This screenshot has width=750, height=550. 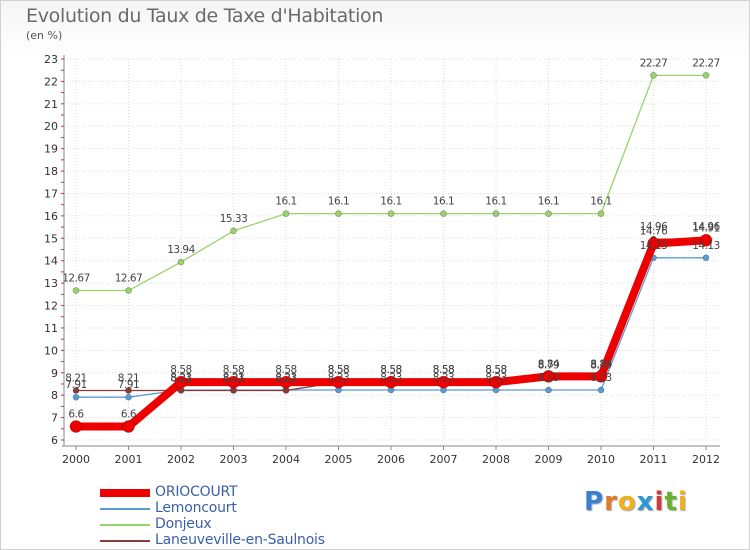 I want to click on legend-label-laneuveville: Laneuveville-en-Saulnois, so click(x=240, y=540).